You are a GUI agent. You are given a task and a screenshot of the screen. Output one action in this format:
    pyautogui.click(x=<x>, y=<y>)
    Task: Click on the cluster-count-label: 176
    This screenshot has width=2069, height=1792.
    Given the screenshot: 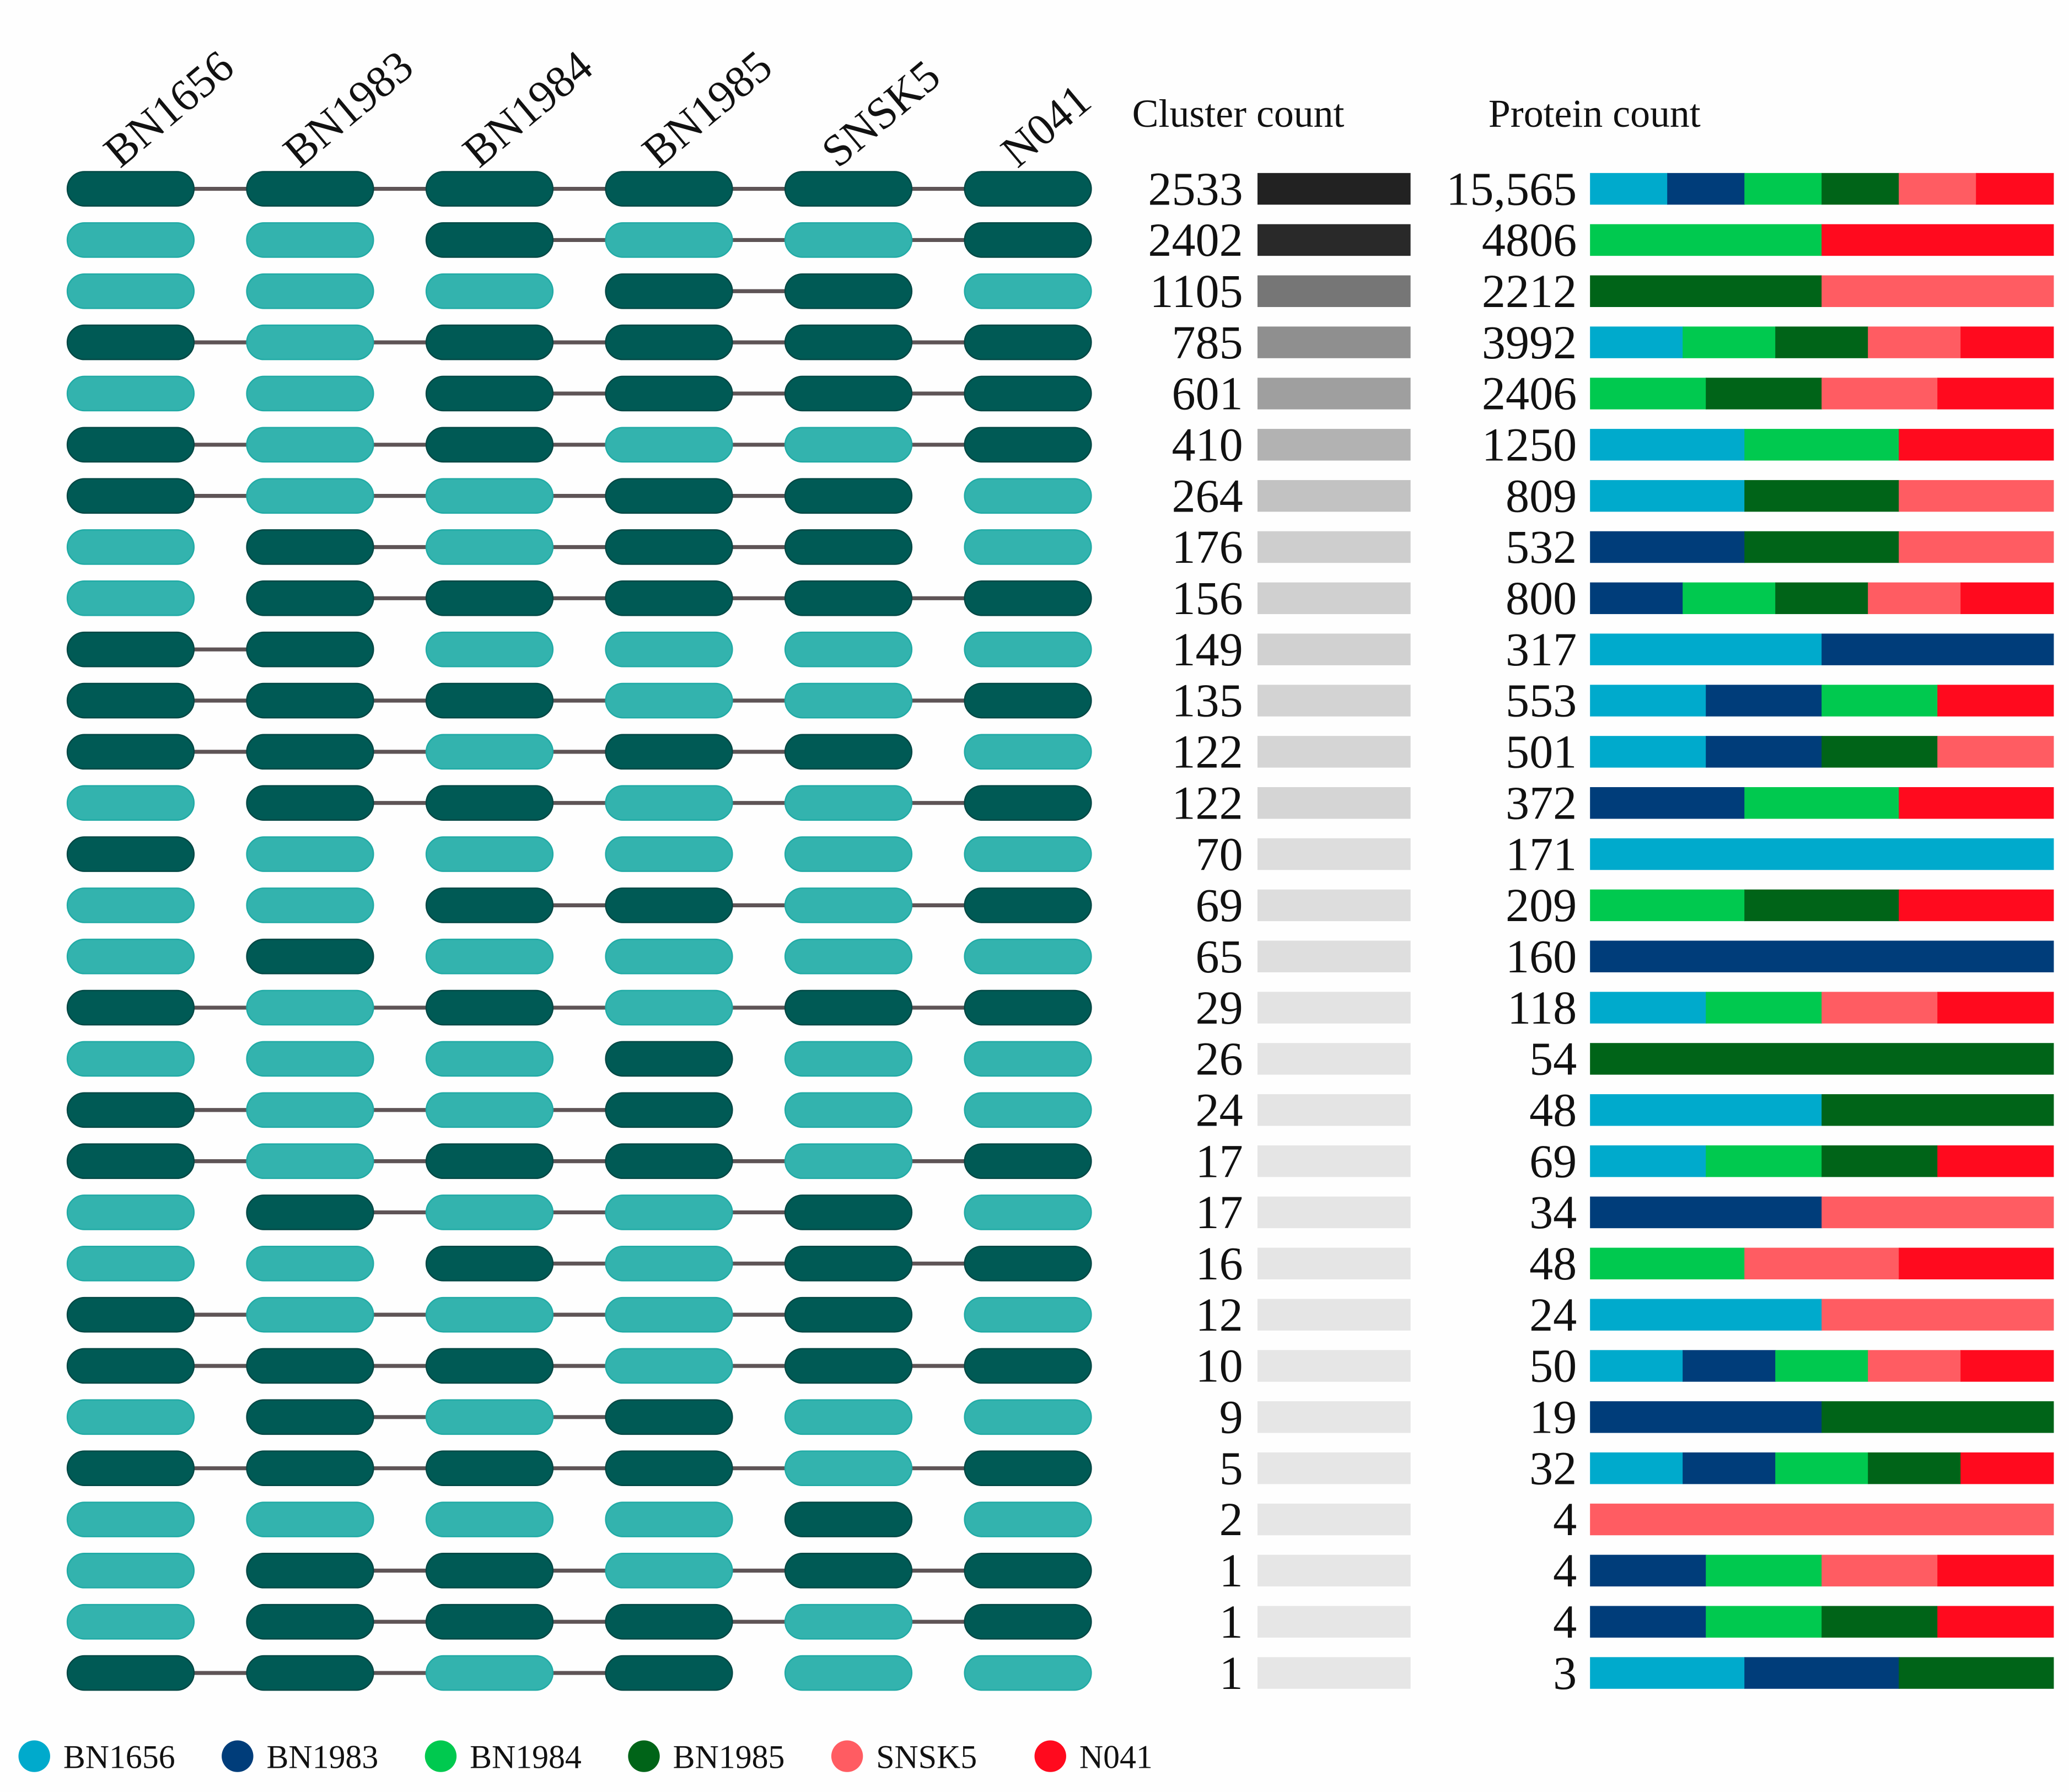 What is the action you would take?
    pyautogui.click(x=1207, y=546)
    